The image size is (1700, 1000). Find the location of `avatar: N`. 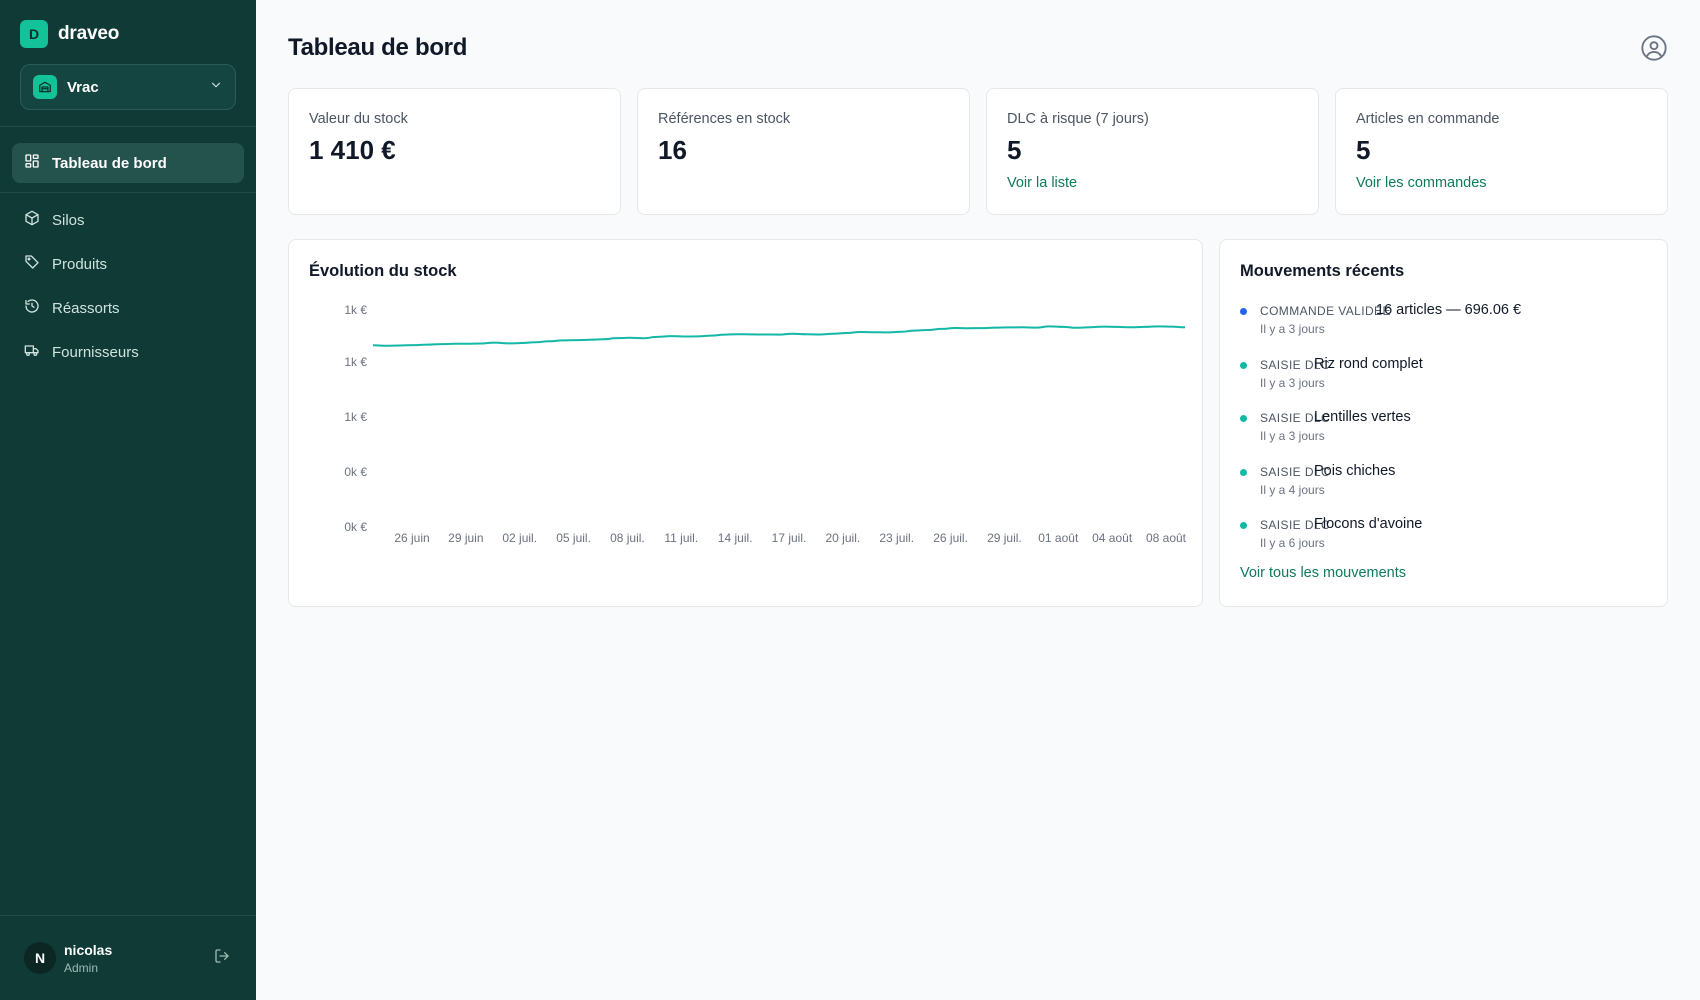

avatar: N is located at coordinates (40, 958).